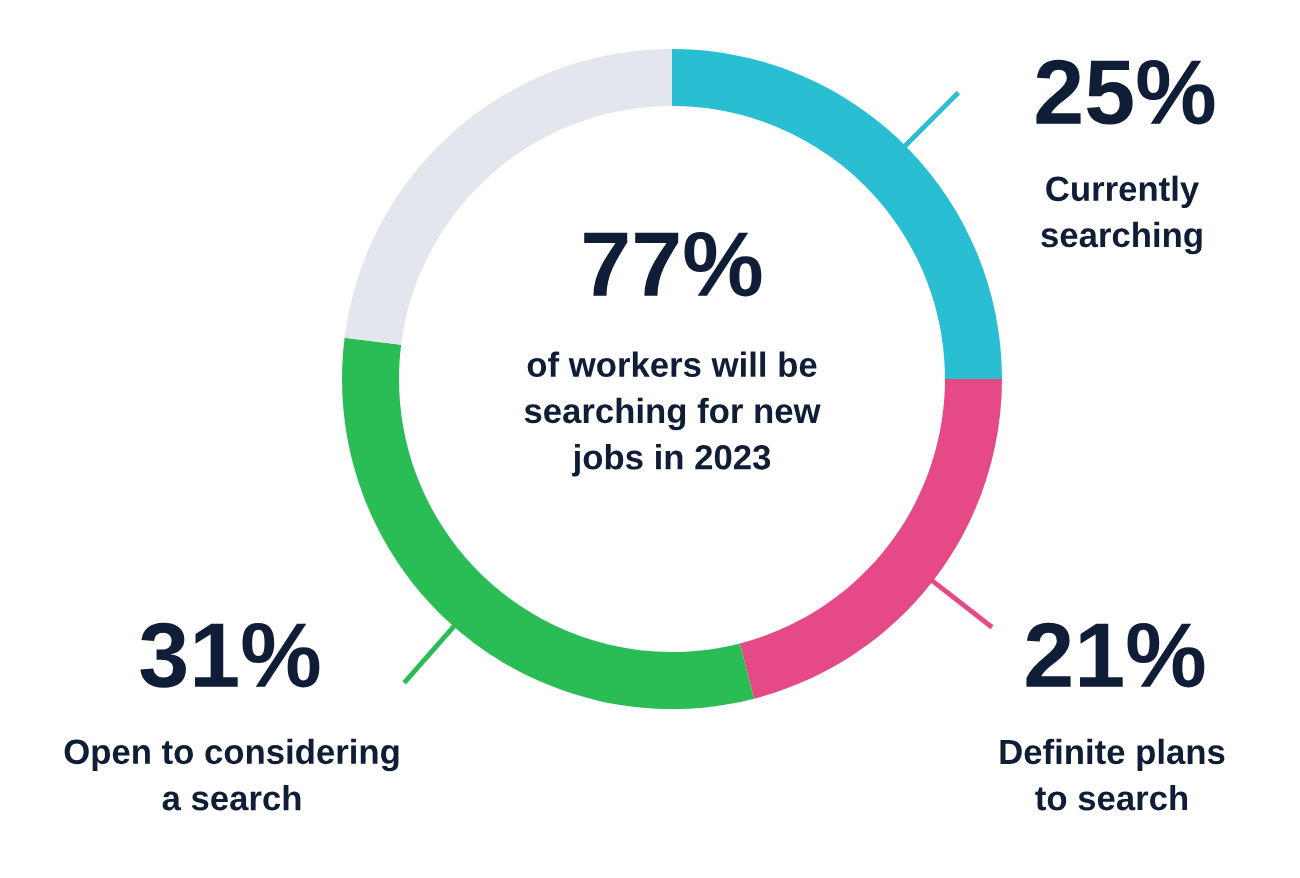  I want to click on slice-label: Currently searching, so click(1121, 215).